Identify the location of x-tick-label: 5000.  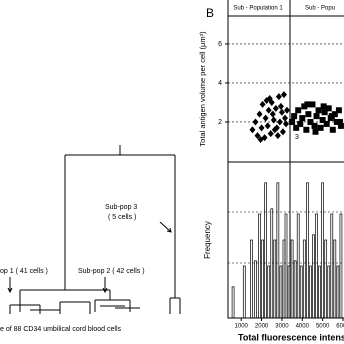
(323, 327).